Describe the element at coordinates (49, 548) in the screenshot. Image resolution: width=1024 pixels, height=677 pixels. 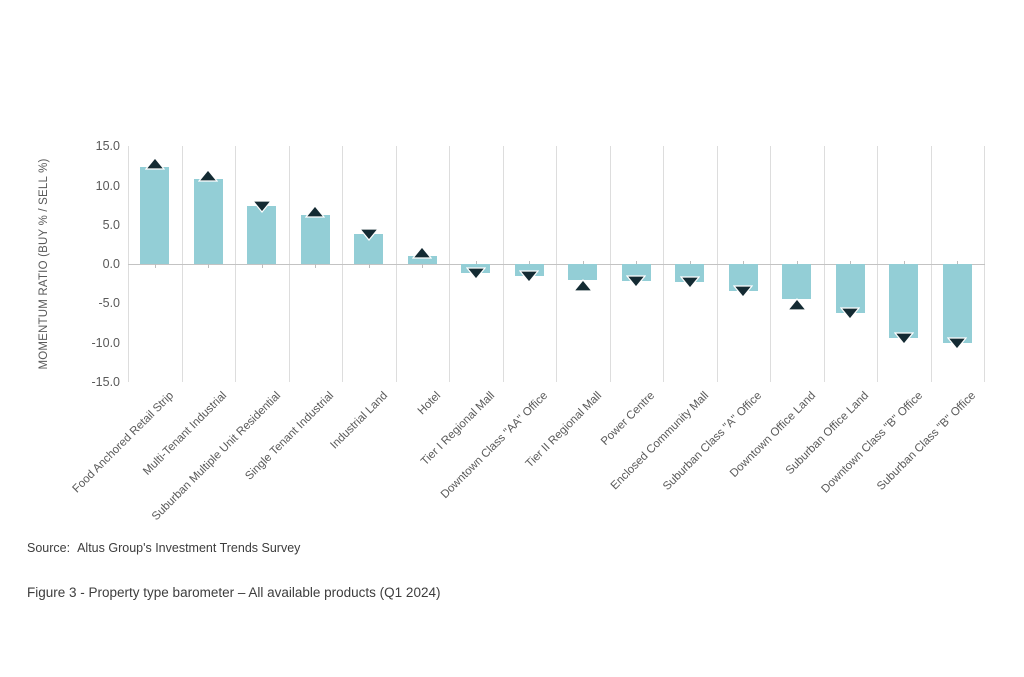
I see `source-label: Source:` at that location.